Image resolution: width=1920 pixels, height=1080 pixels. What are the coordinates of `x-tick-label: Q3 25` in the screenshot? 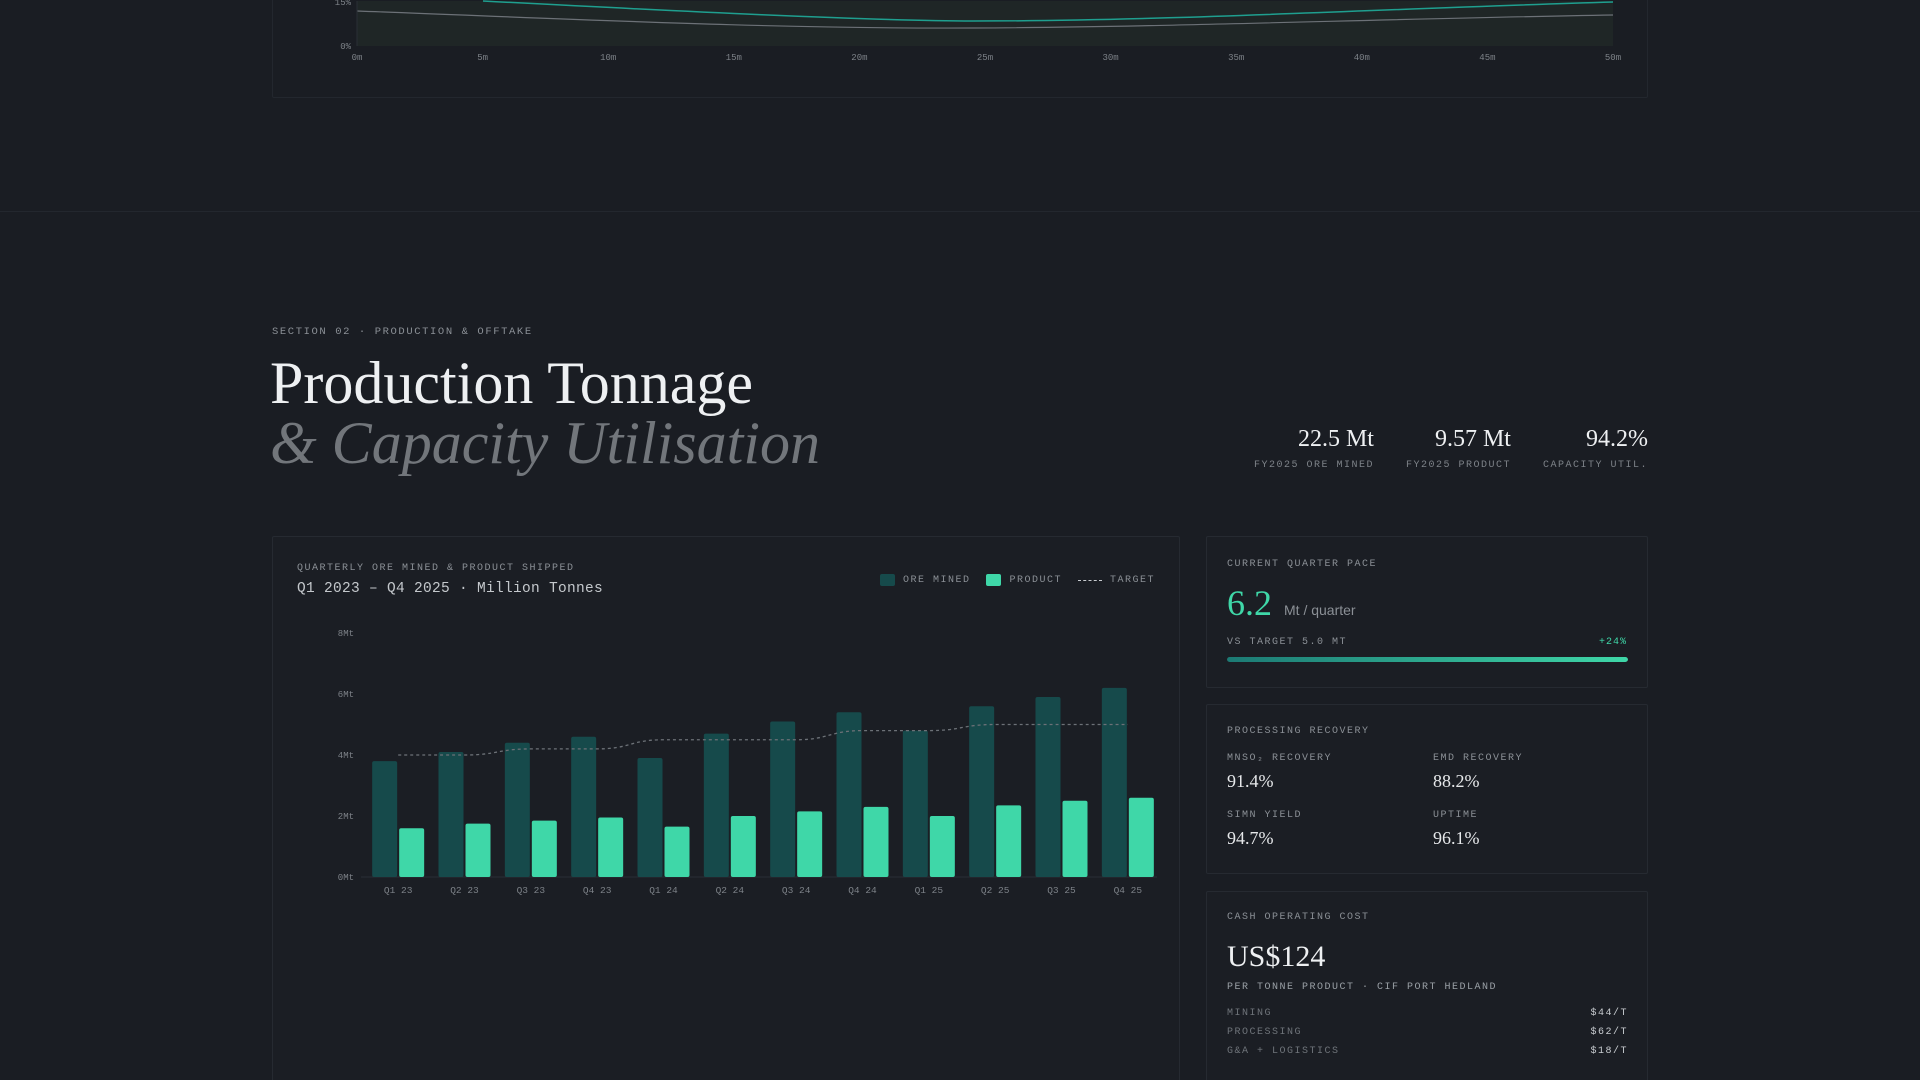 It's located at (1061, 890).